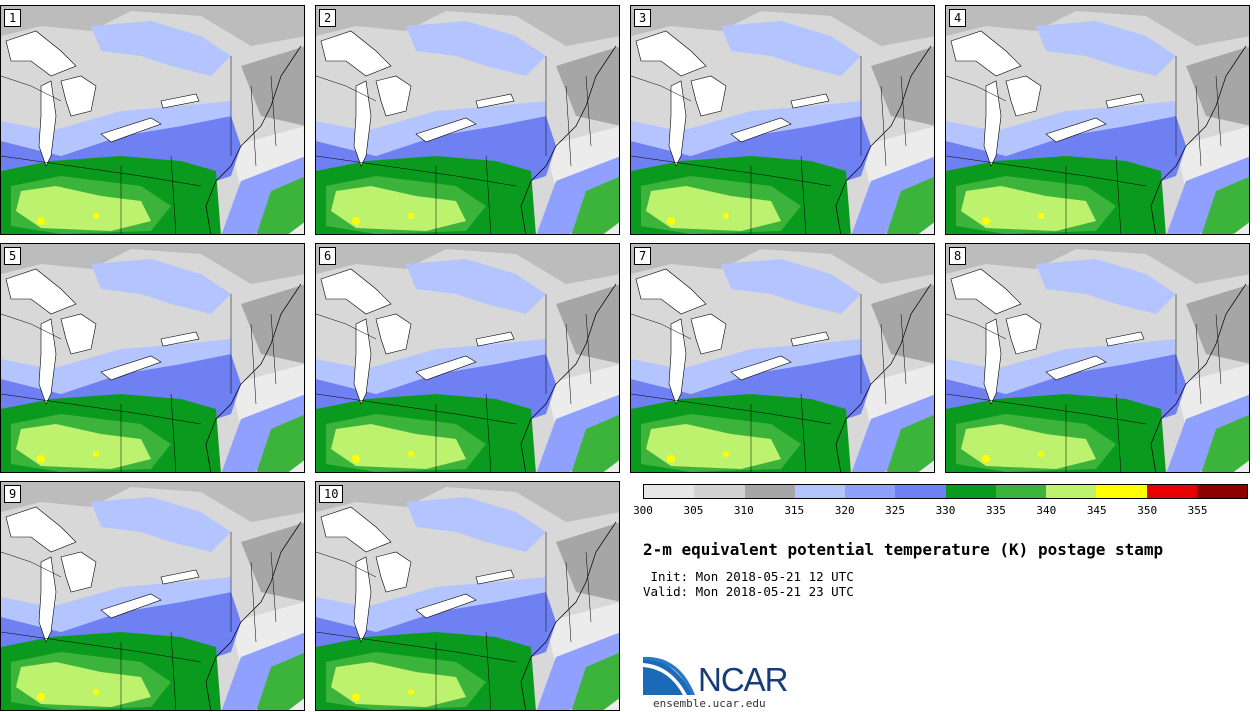 Image resolution: width=1260 pixels, height=712 pixels. What do you see at coordinates (709, 703) in the screenshot?
I see `site-url: ensemble.ucar.edu` at bounding box center [709, 703].